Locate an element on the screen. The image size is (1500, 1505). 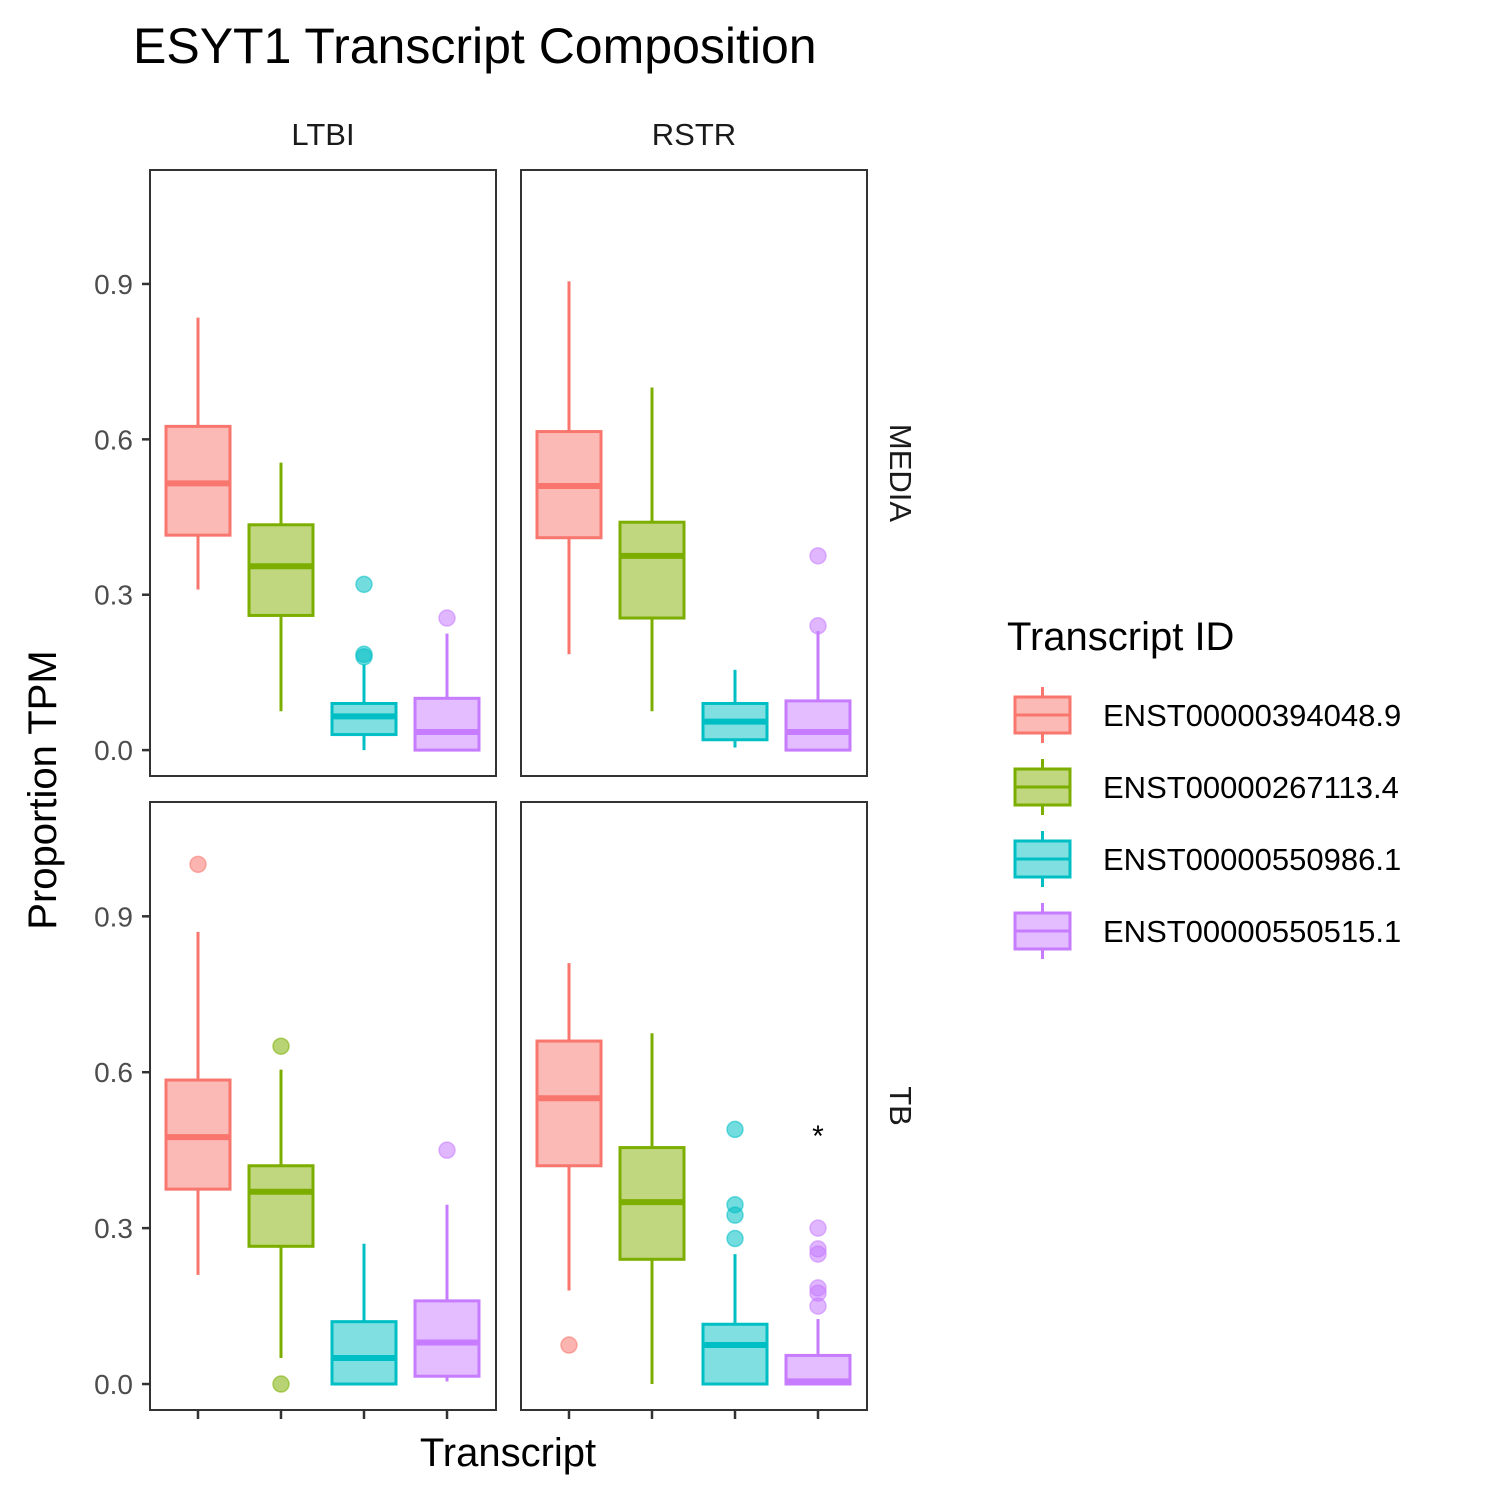
panel-ltbi-media is located at coordinates (323, 473).